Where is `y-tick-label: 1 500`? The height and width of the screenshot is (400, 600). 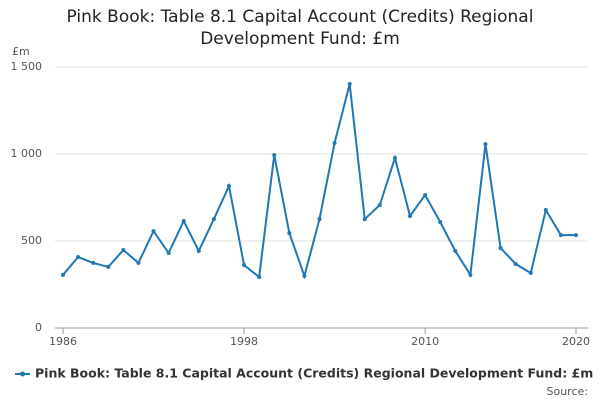
y-tick-label: 1 500 is located at coordinates (27, 66).